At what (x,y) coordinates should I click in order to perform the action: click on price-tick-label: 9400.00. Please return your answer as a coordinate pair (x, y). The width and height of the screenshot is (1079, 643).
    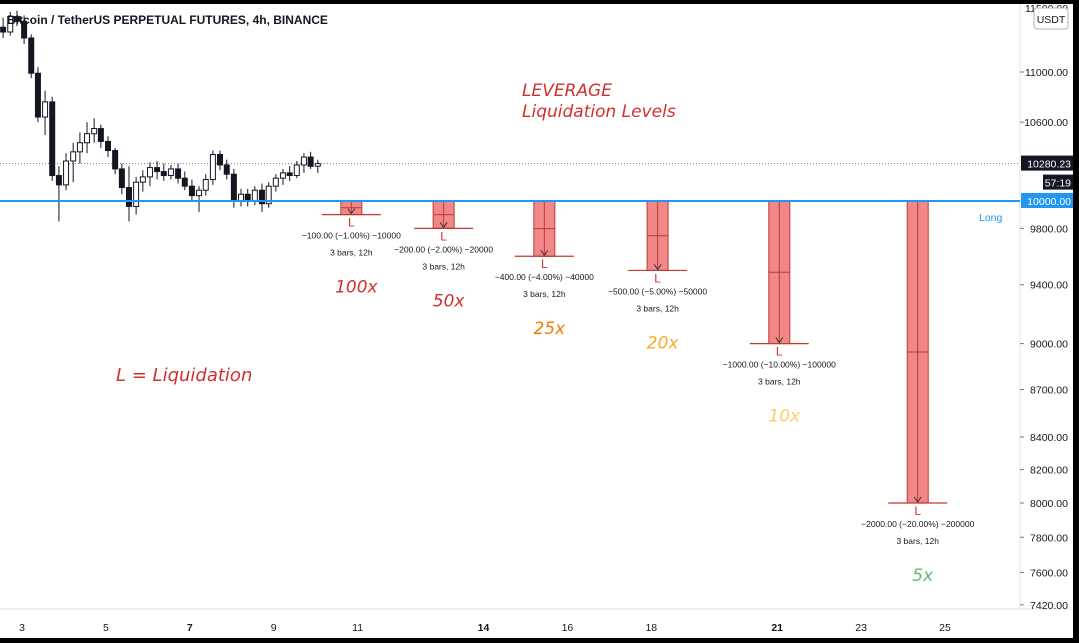
    Looking at the image, I should click on (1049, 286).